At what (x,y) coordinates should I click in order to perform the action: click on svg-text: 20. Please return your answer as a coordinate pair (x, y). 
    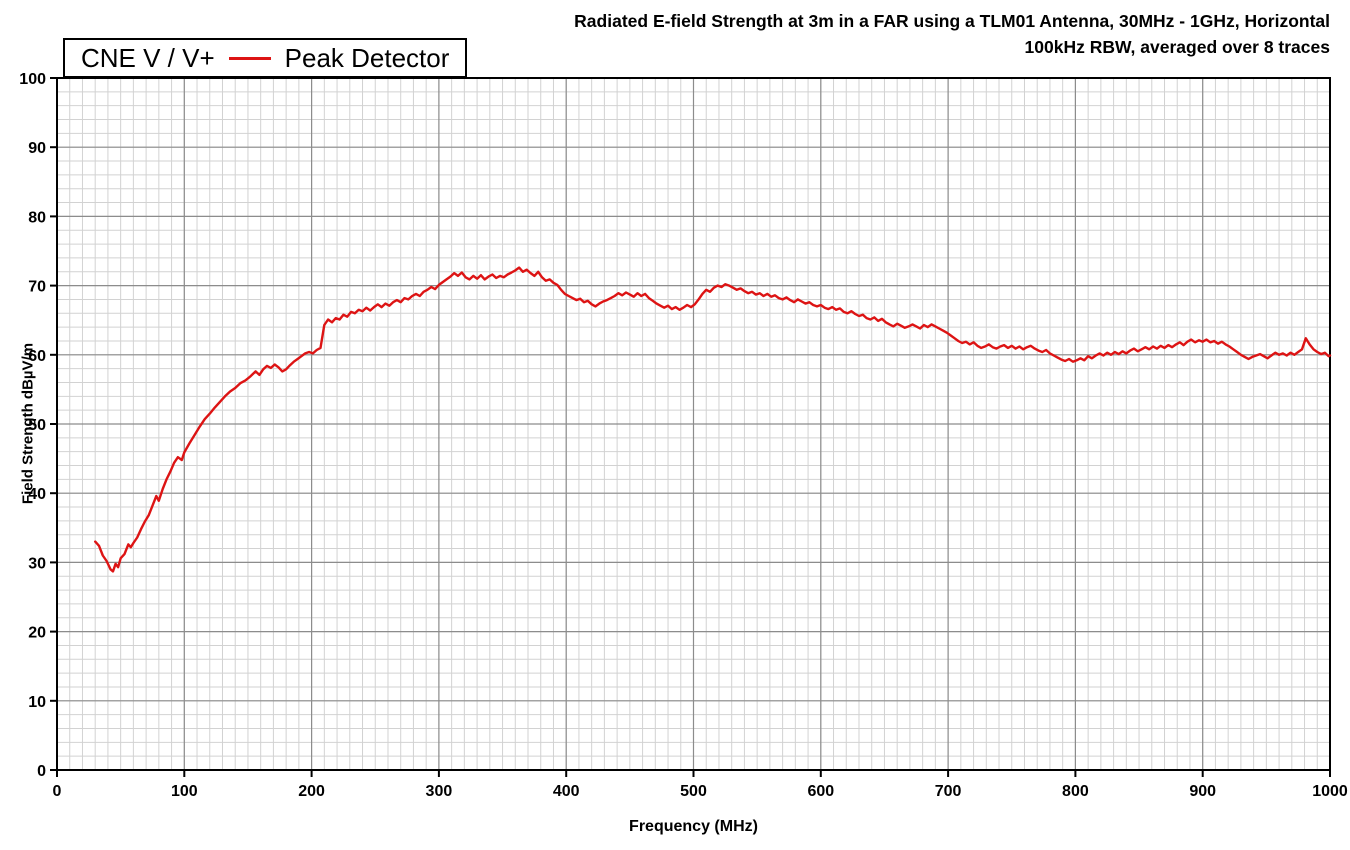
    Looking at the image, I should click on (37, 633).